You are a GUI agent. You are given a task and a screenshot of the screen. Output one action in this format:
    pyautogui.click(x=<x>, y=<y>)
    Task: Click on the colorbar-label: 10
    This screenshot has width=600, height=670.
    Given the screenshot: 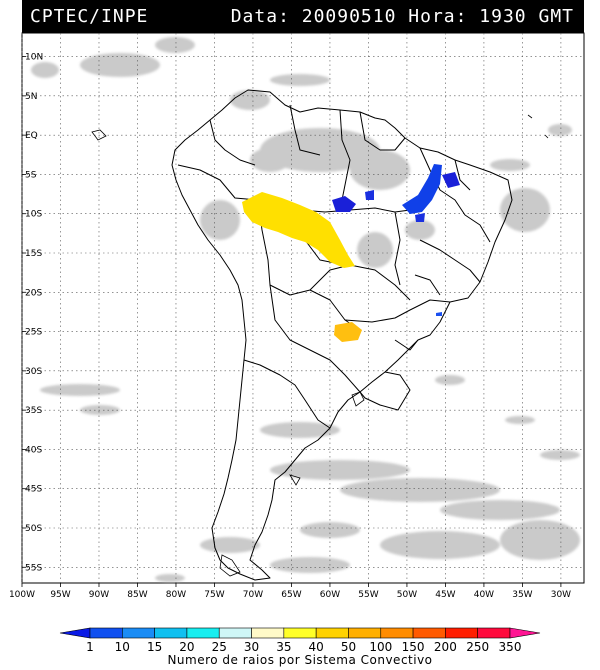 What is the action you would take?
    pyautogui.click(x=122, y=647)
    